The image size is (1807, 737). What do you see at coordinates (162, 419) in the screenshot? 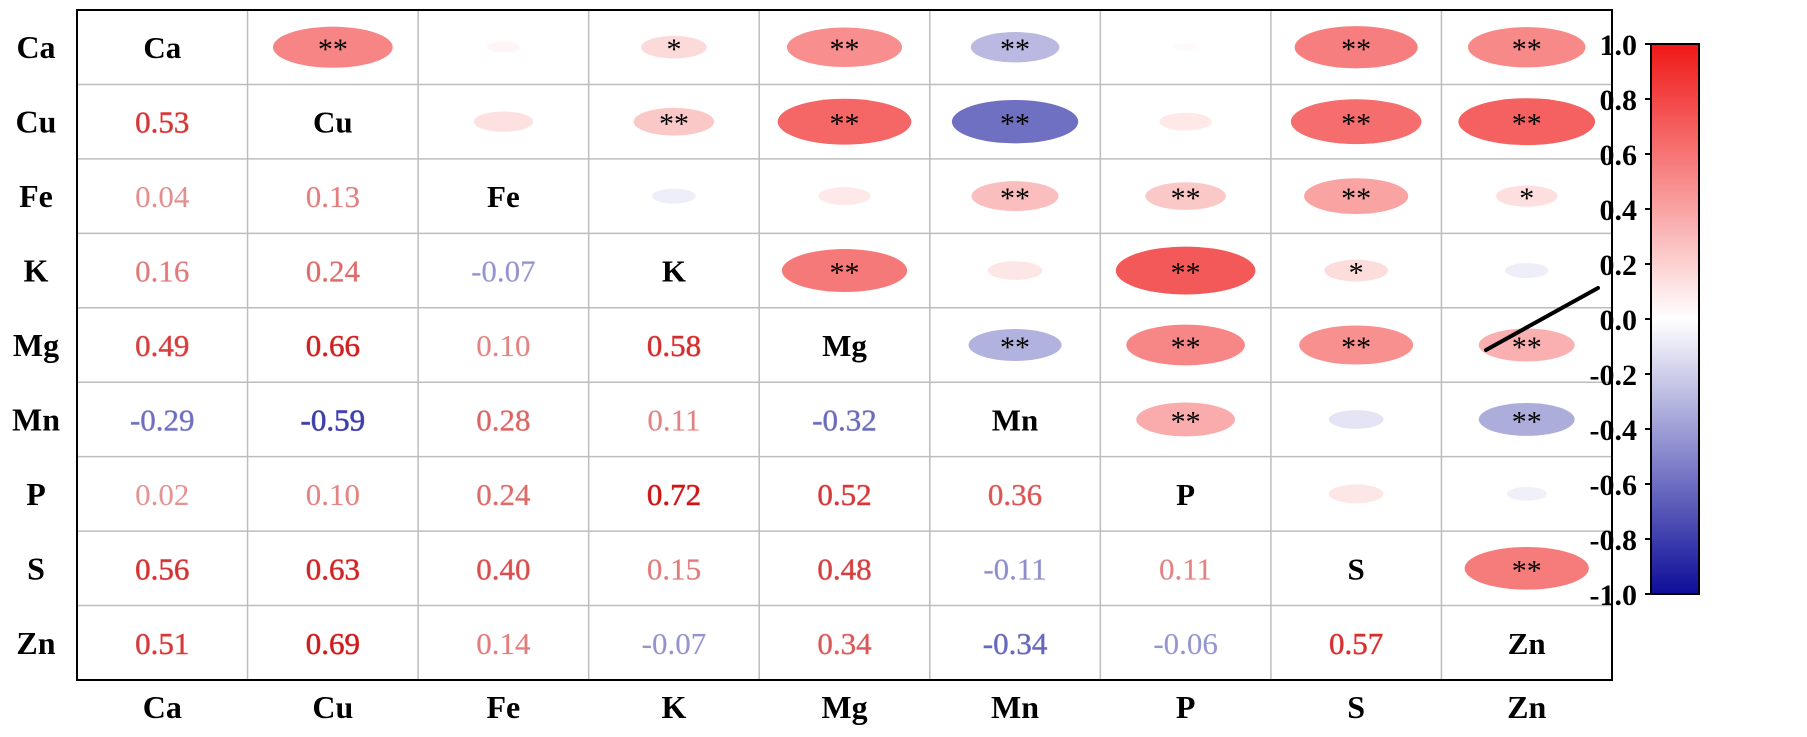
I see `correlation-value: -0.29` at bounding box center [162, 419].